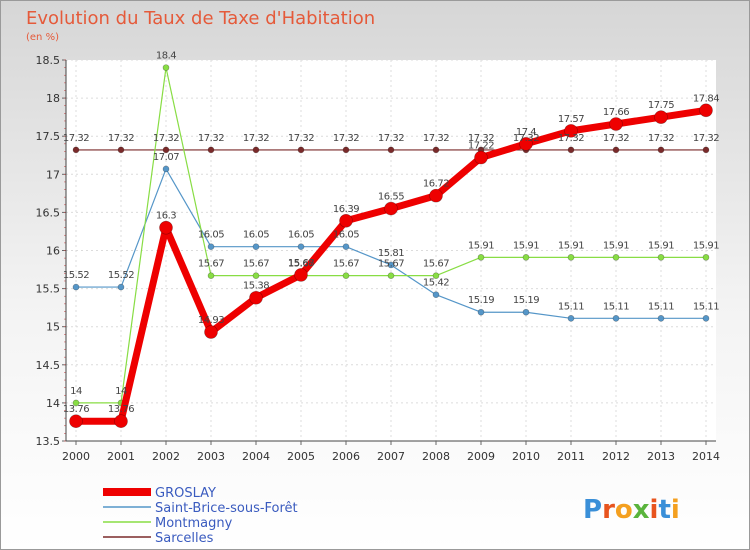 This screenshot has height=550, width=750. I want to click on data-label: 17.66, so click(616, 112).